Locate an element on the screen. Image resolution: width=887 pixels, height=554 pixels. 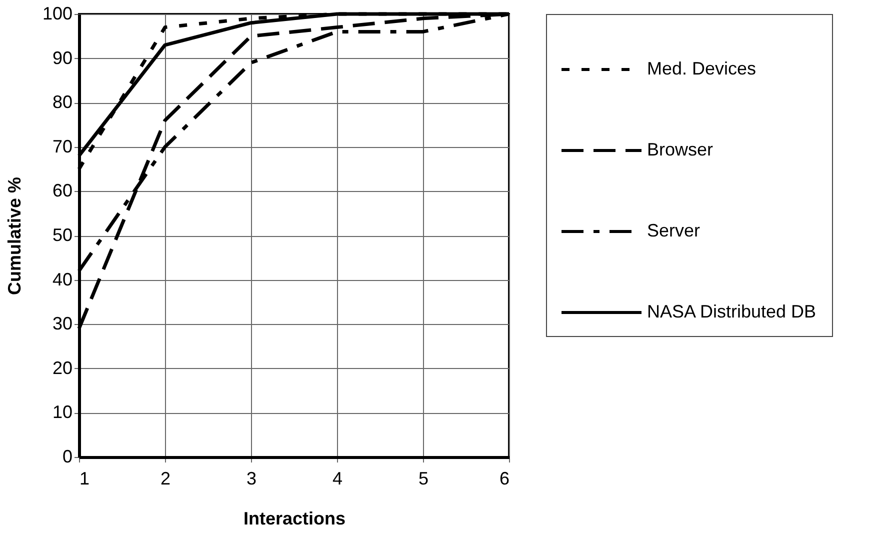
legend-label: NASA Distributed DB is located at coordinates (731, 312).